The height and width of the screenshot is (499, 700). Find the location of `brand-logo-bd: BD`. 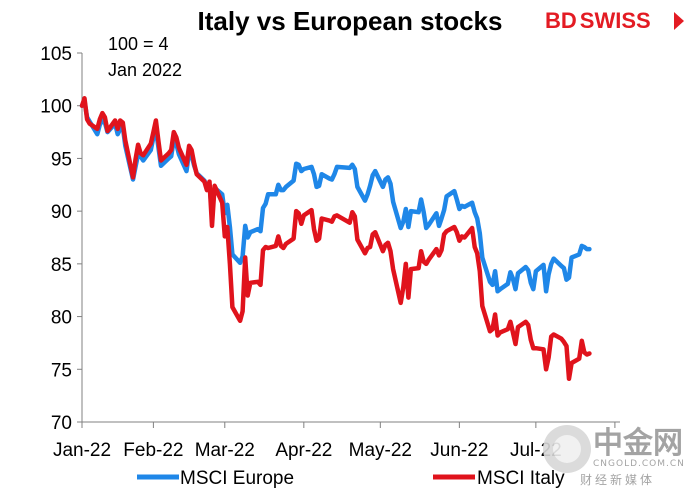

brand-logo-bd: BD is located at coordinates (561, 20).